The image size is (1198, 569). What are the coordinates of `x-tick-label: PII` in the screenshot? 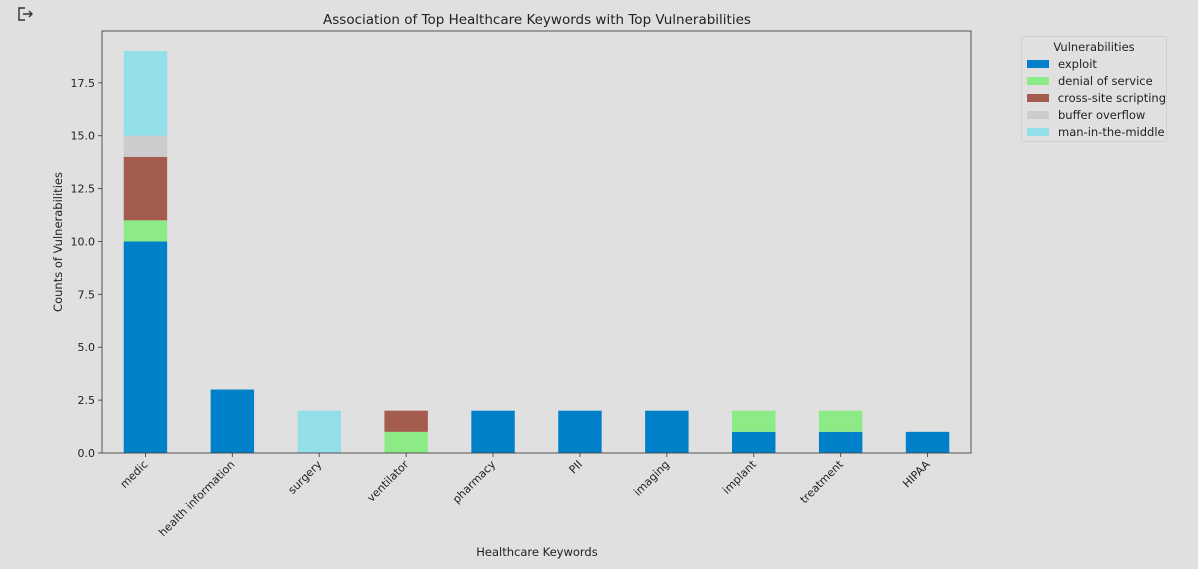 It's located at (576, 467).